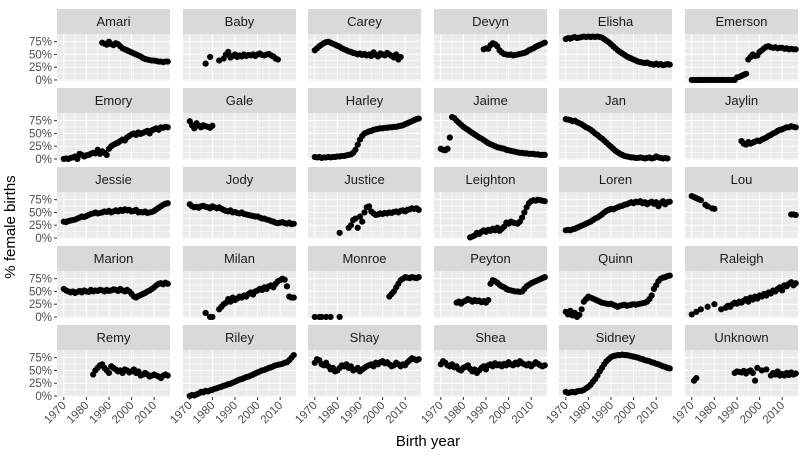 The image size is (800, 455). I want to click on facet-panel: Jan, so click(615, 125).